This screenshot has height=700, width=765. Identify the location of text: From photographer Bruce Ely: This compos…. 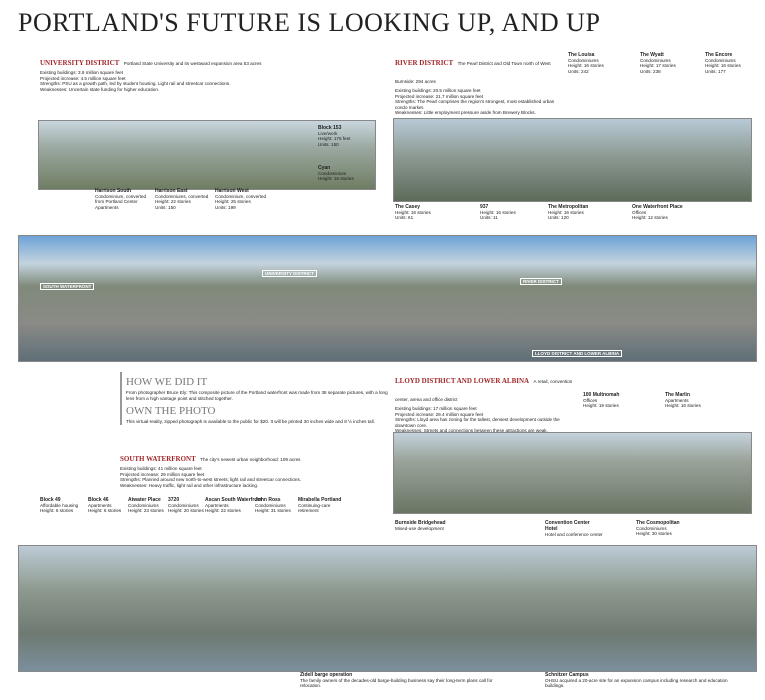
(257, 395).